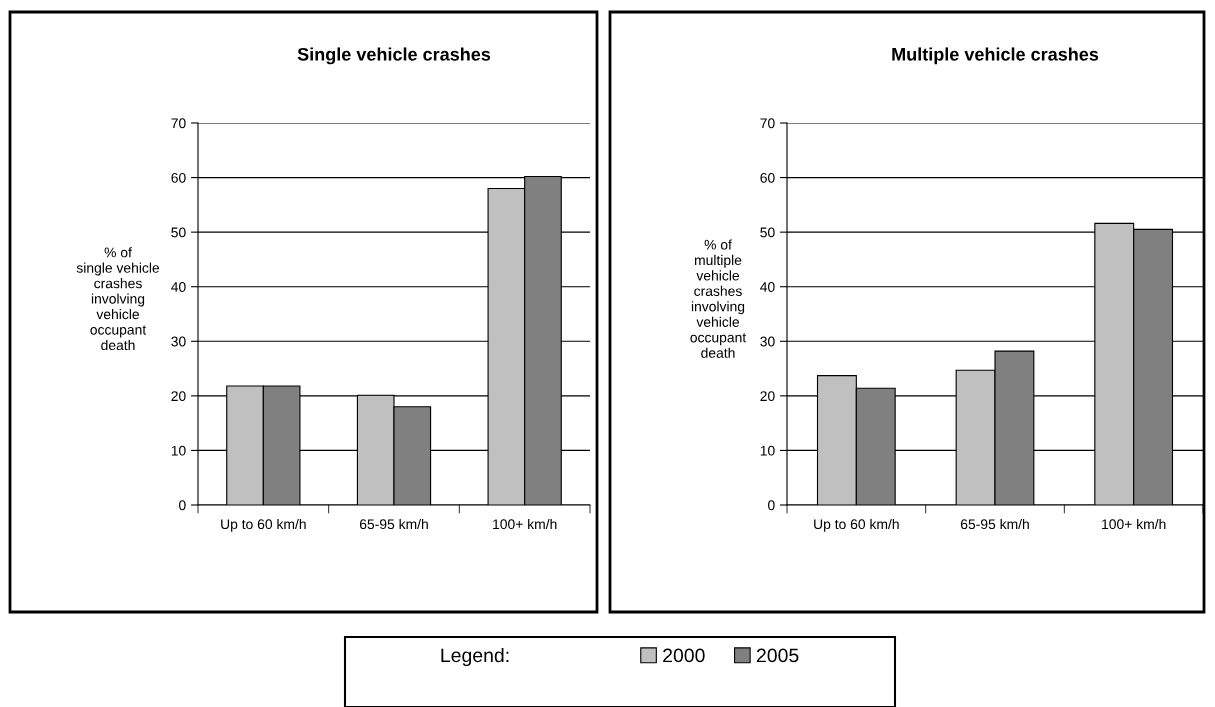  Describe the element at coordinates (718, 298) in the screenshot. I see `y-axis-title: % of multiple vehicle crashes involving vehicle occupant death` at that location.